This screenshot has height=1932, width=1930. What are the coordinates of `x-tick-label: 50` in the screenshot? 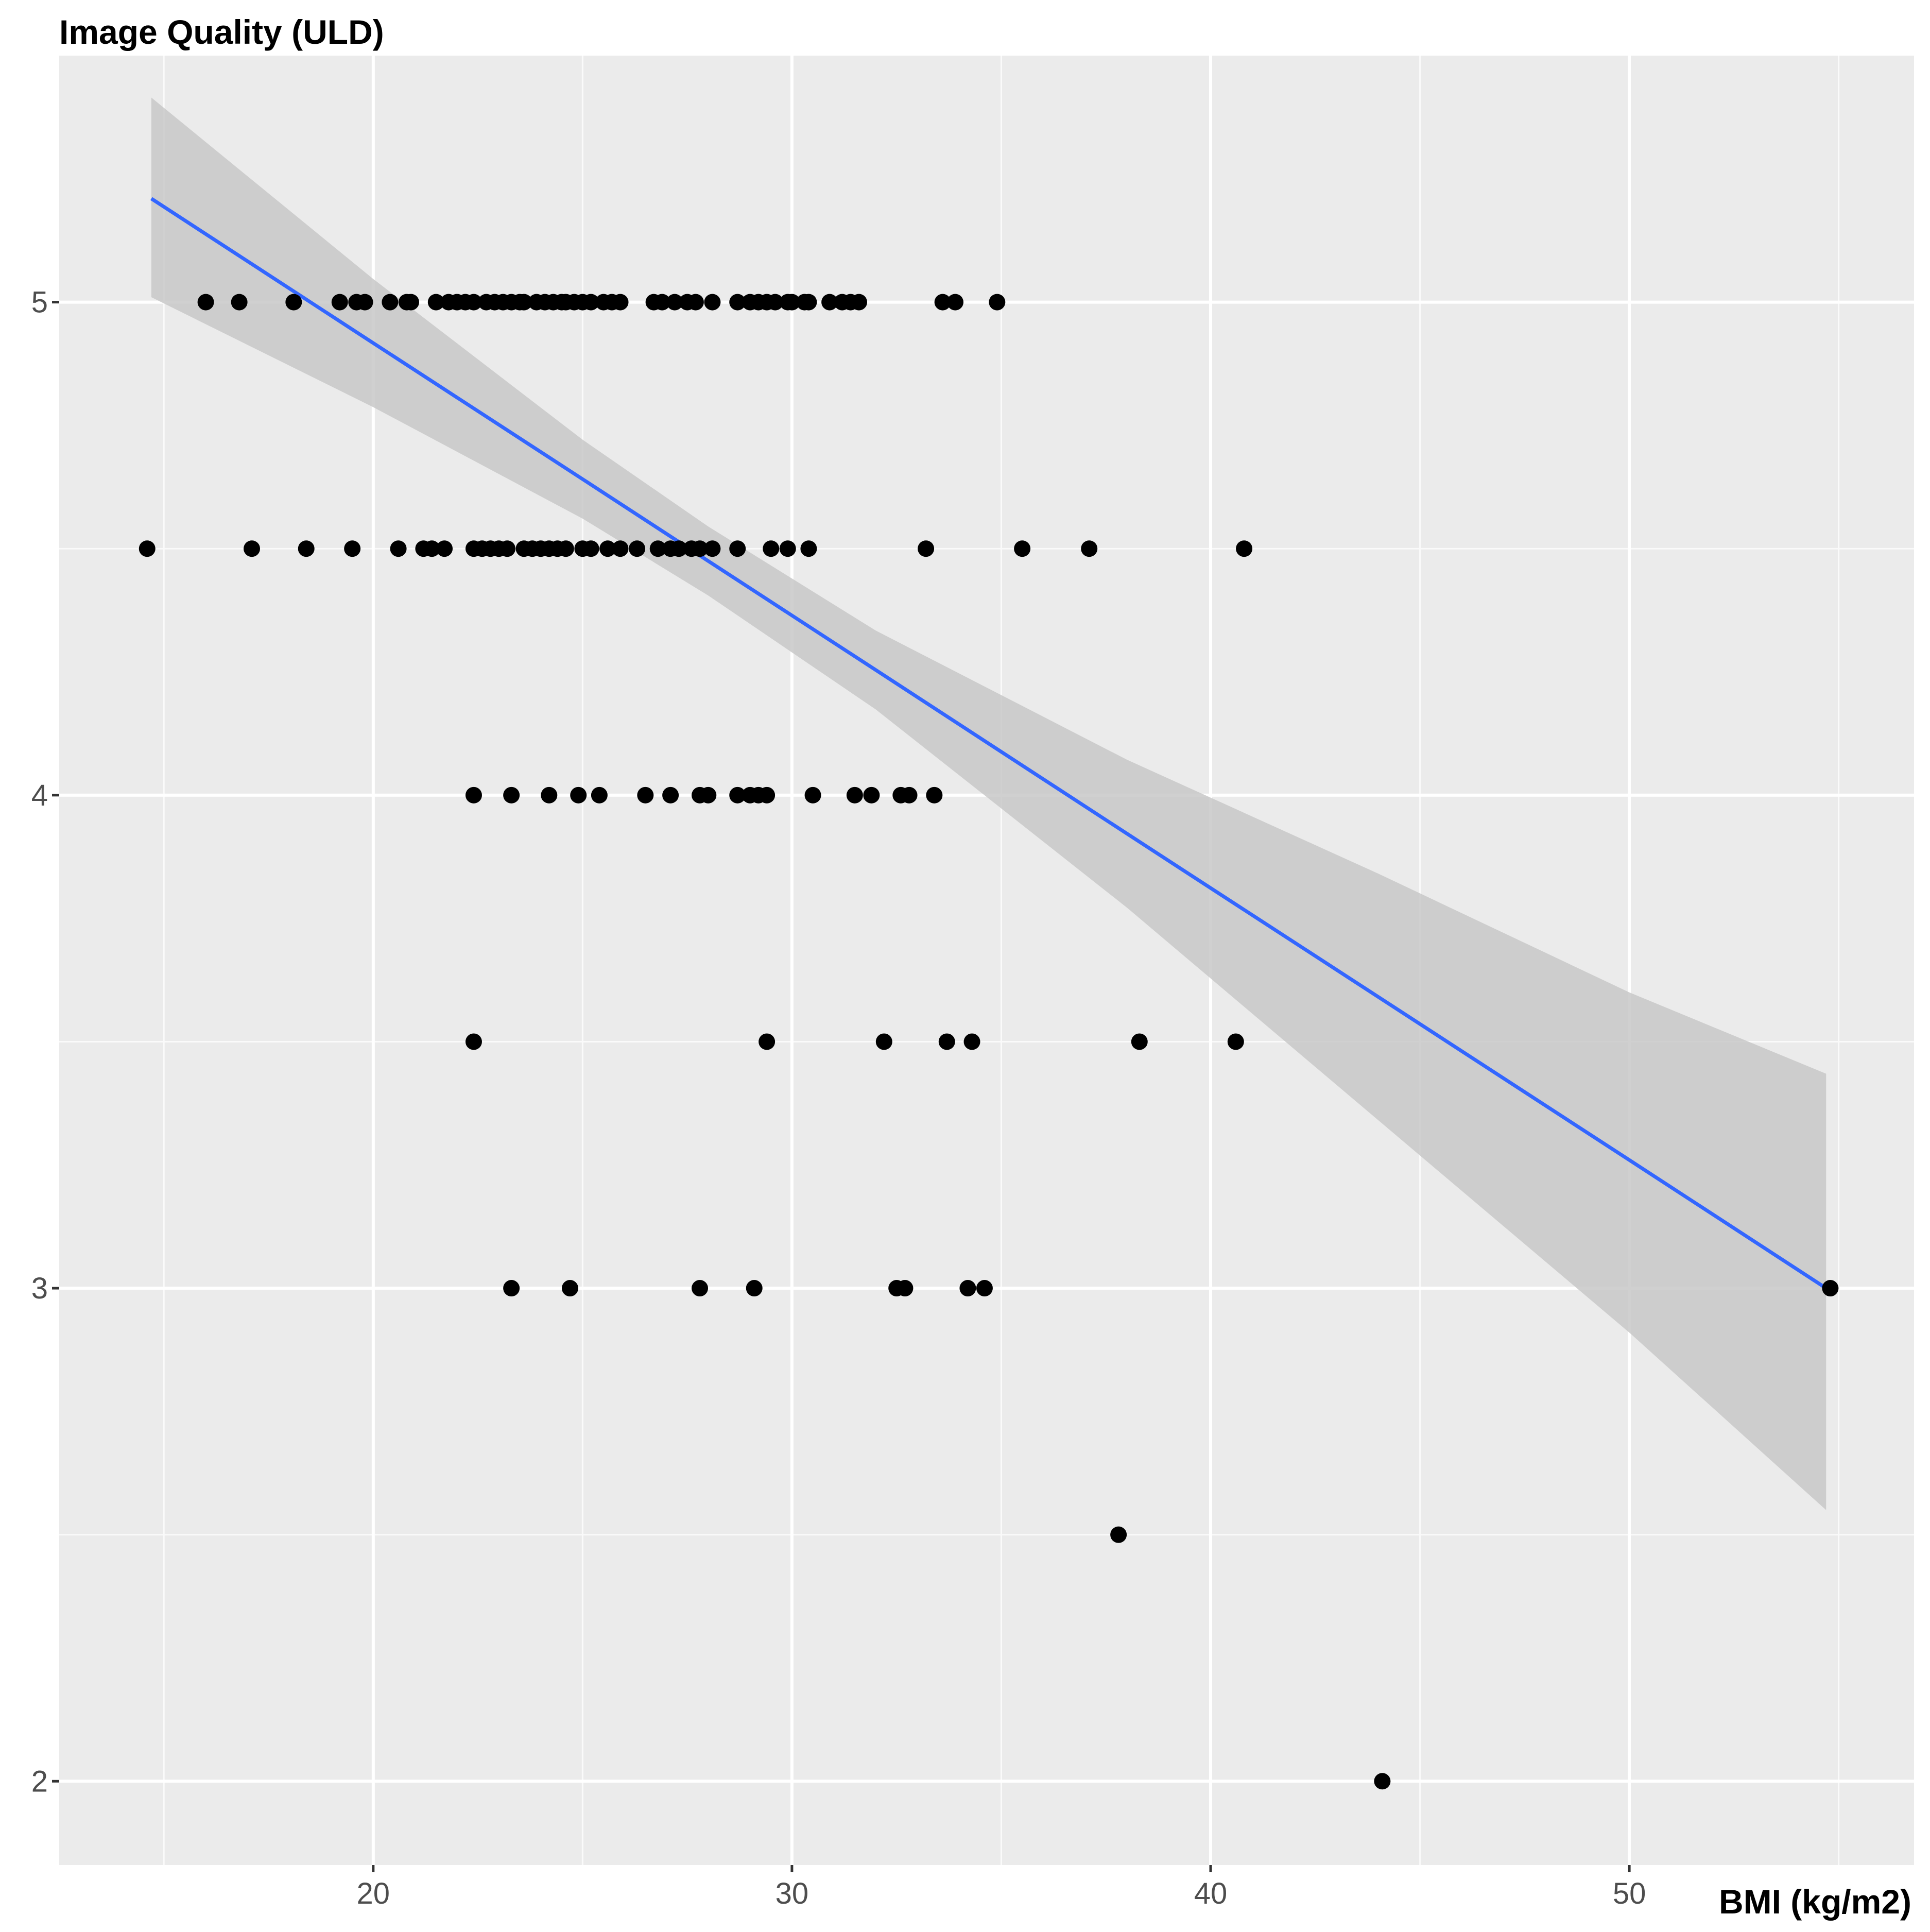 It's located at (1629, 1893).